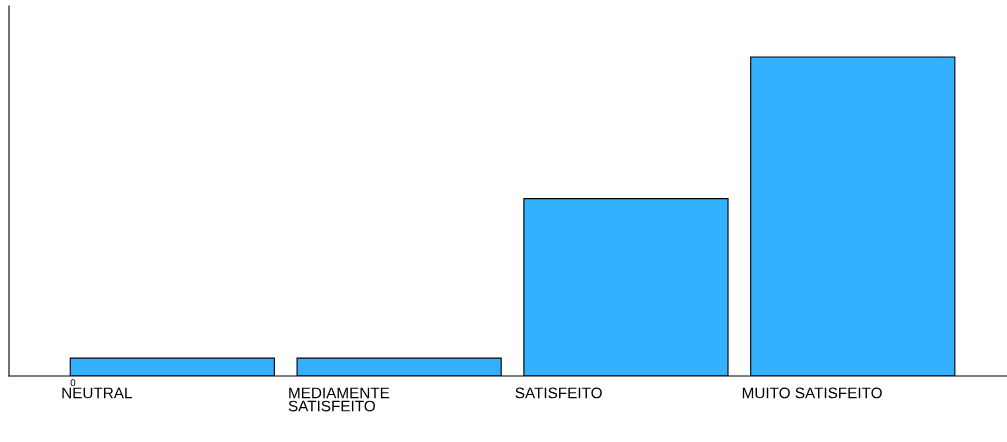  Describe the element at coordinates (558, 393) in the screenshot. I see `x-tick-label: SATISFEITO` at that location.